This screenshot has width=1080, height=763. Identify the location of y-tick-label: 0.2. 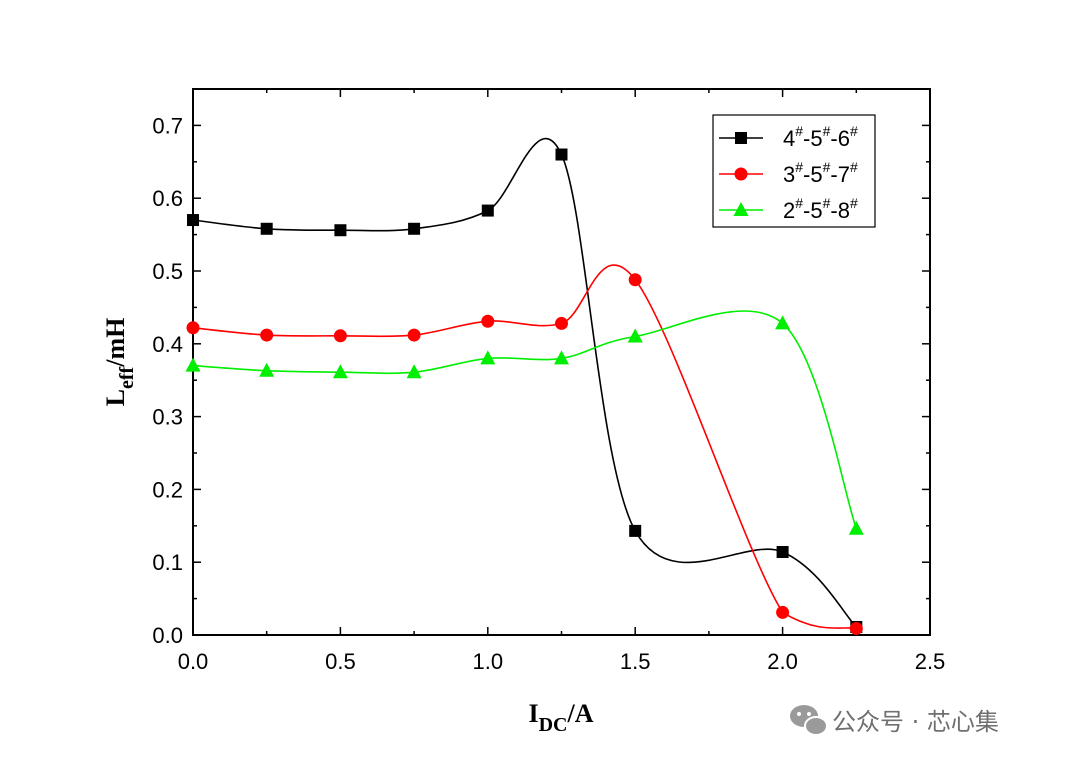
(167, 489).